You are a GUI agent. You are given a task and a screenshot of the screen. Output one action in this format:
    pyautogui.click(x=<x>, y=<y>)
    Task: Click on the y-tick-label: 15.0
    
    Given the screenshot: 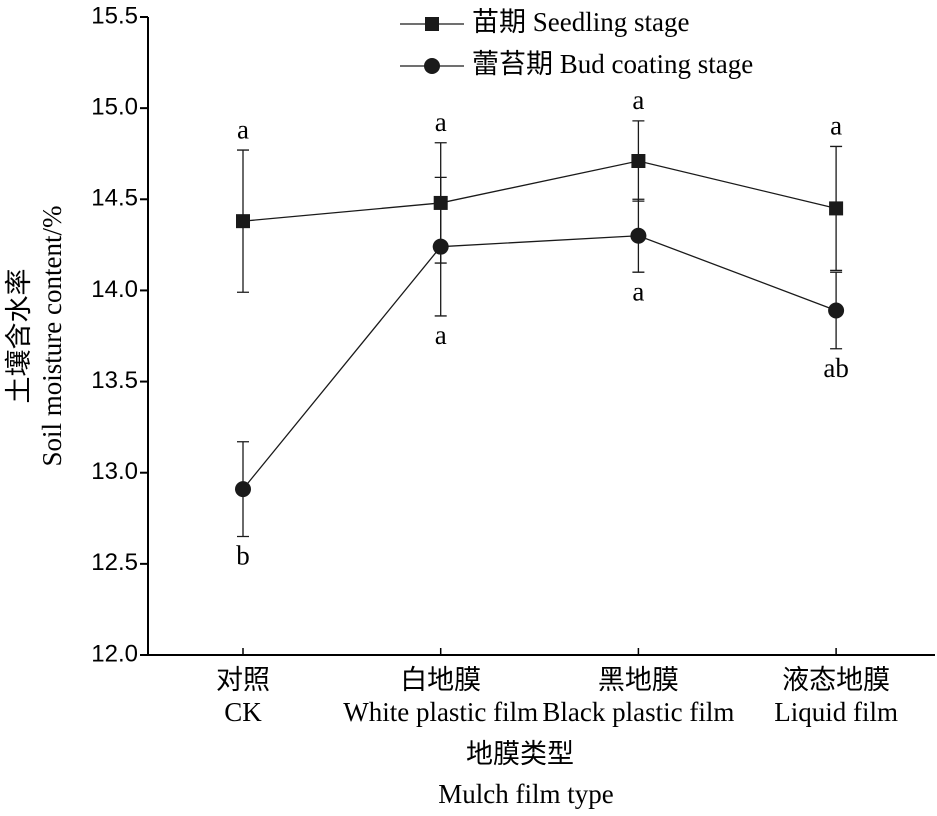 What is the action you would take?
    pyautogui.click(x=114, y=106)
    